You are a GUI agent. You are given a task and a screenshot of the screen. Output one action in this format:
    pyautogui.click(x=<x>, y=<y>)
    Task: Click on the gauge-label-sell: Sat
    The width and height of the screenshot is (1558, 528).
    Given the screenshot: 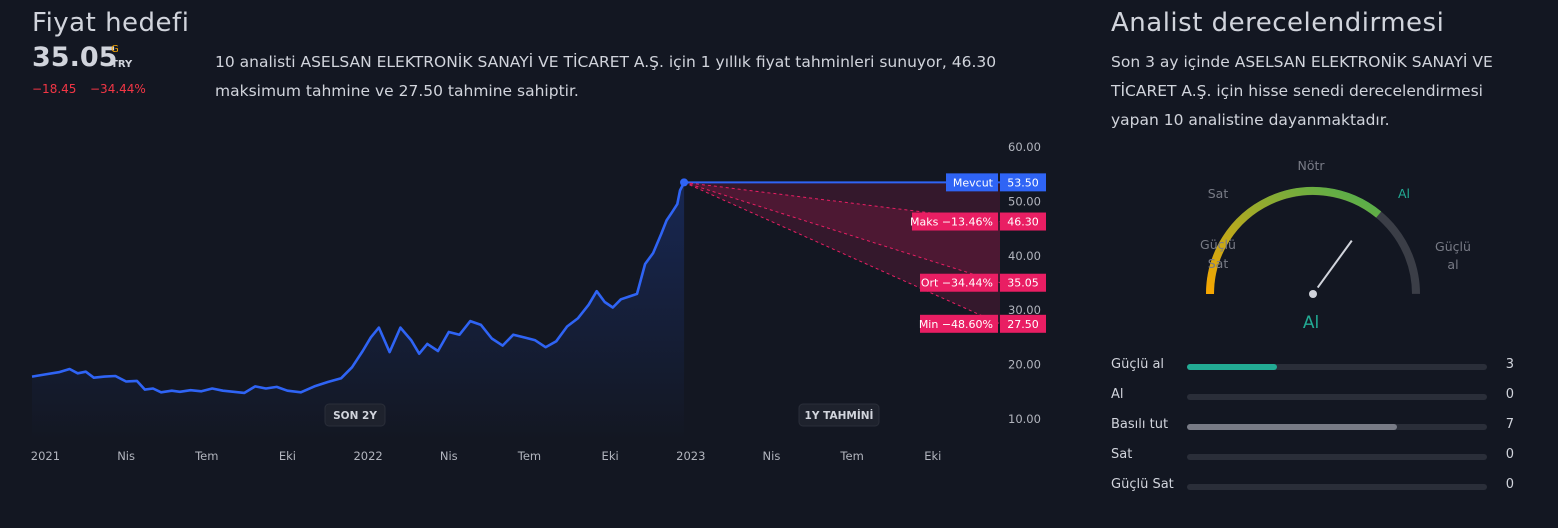 What is the action you would take?
    pyautogui.click(x=1218, y=193)
    